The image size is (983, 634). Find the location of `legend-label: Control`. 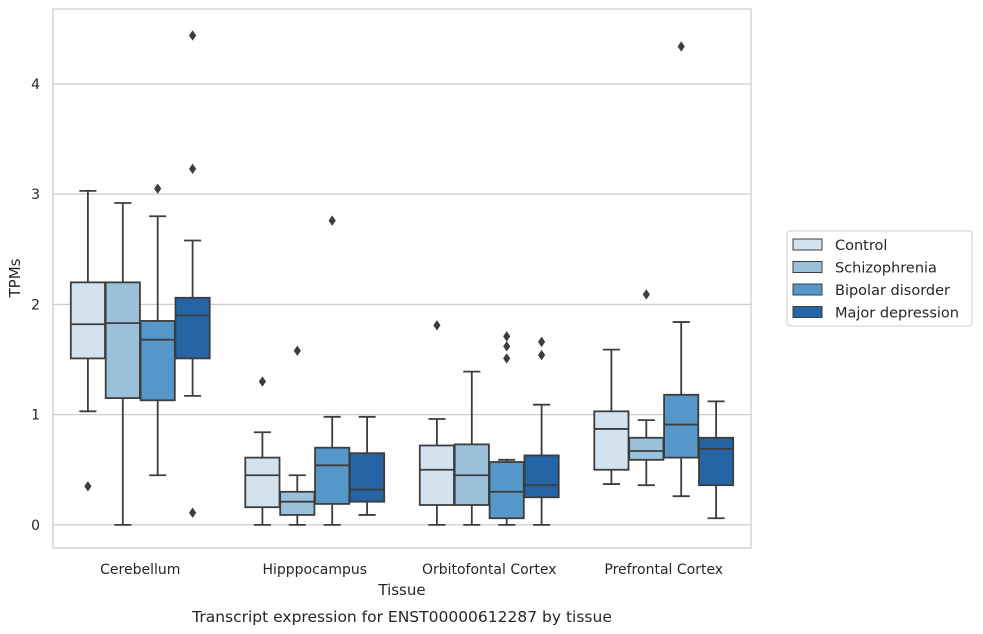

legend-label: Control is located at coordinates (861, 246).